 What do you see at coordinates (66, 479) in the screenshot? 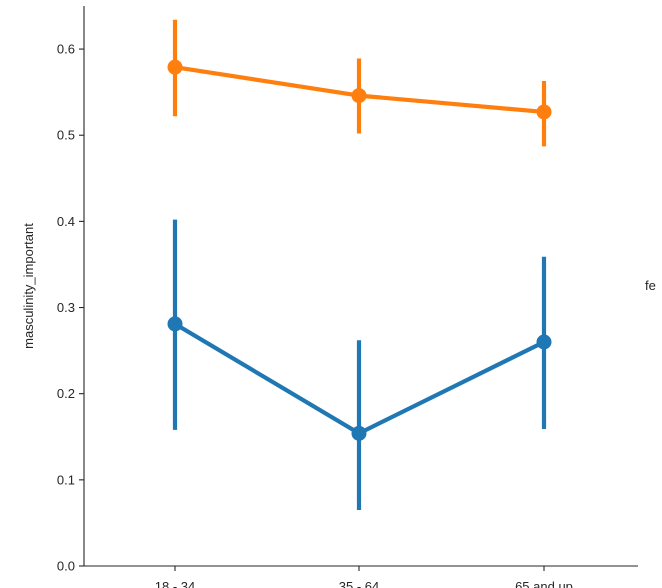
I see `y-tick-label: 0.1` at bounding box center [66, 479].